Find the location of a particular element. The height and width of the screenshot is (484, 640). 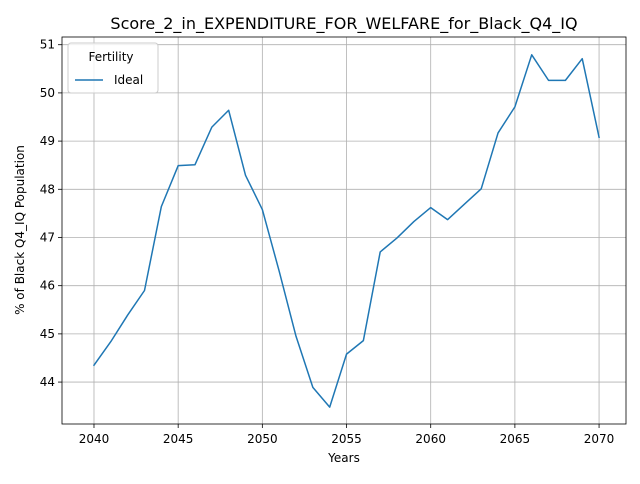

x-tick-label: 2045 is located at coordinates (178, 439).